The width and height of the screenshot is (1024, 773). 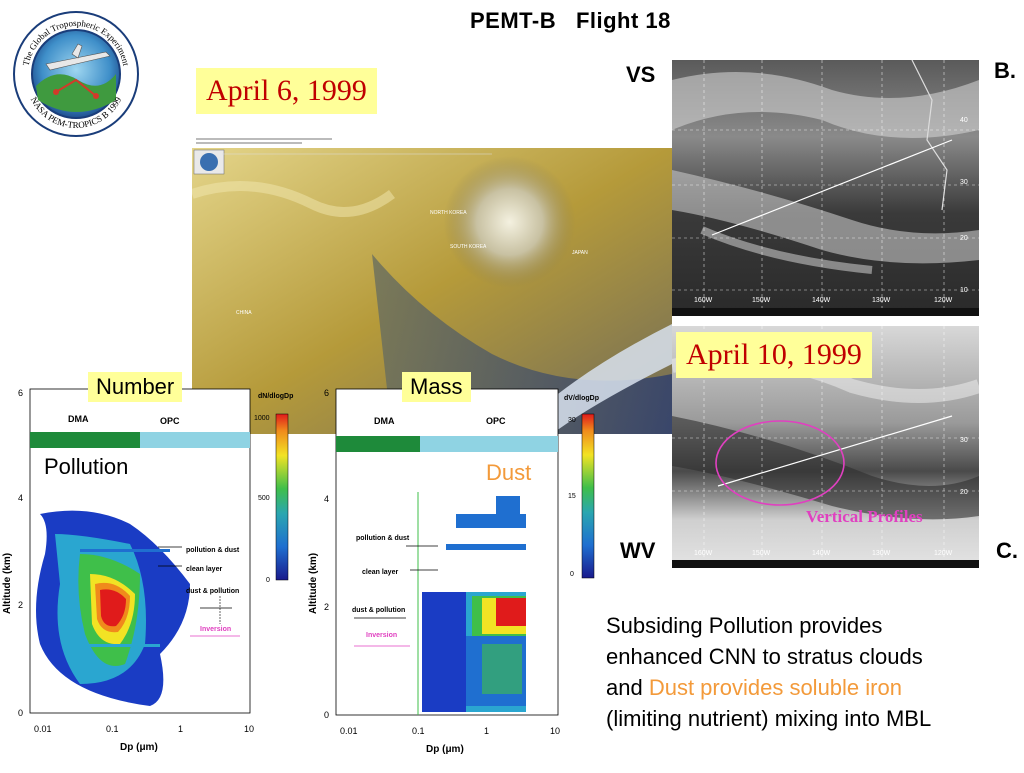 What do you see at coordinates (881, 553) in the screenshot?
I see `lon-tick-c-130w: 130W` at bounding box center [881, 553].